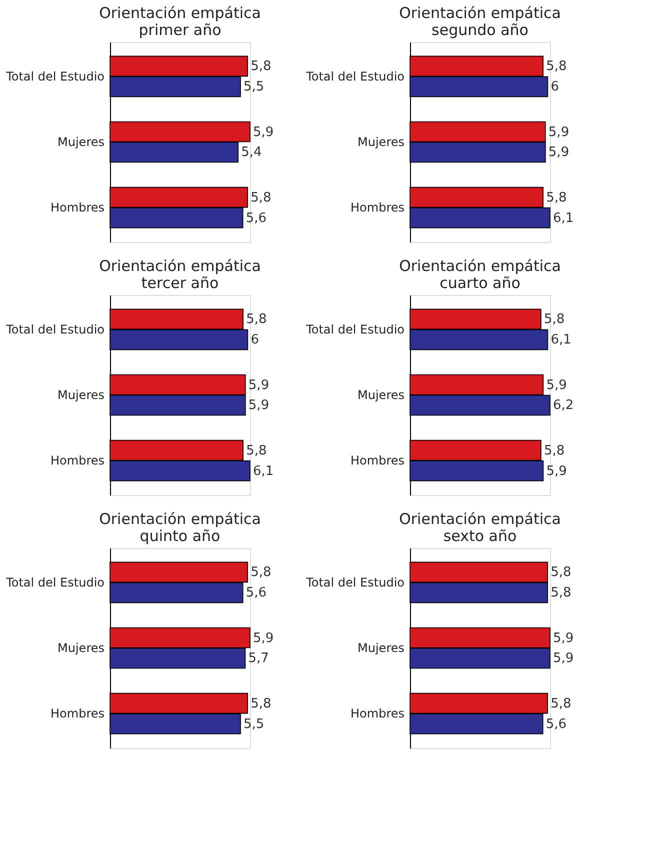  I want to click on chart-title: Orientación empática segundo año, so click(480, 21).